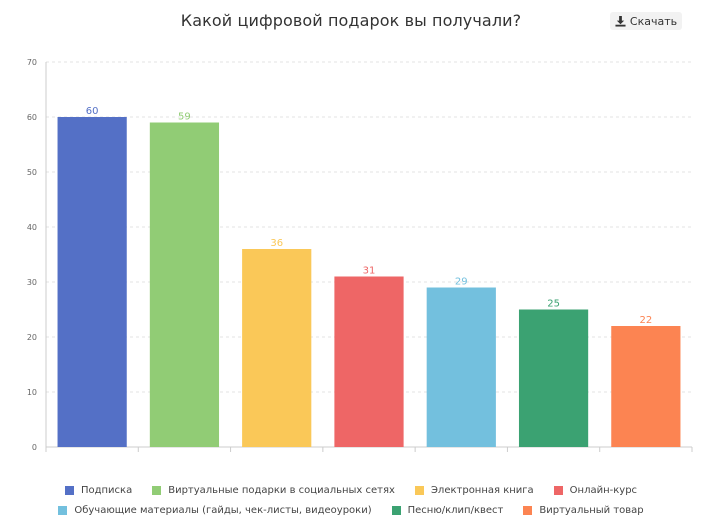 Image resolution: width=702 pixels, height=526 pixels. I want to click on chart-title: Какой цифровой подарок вы получали?, so click(351, 20).